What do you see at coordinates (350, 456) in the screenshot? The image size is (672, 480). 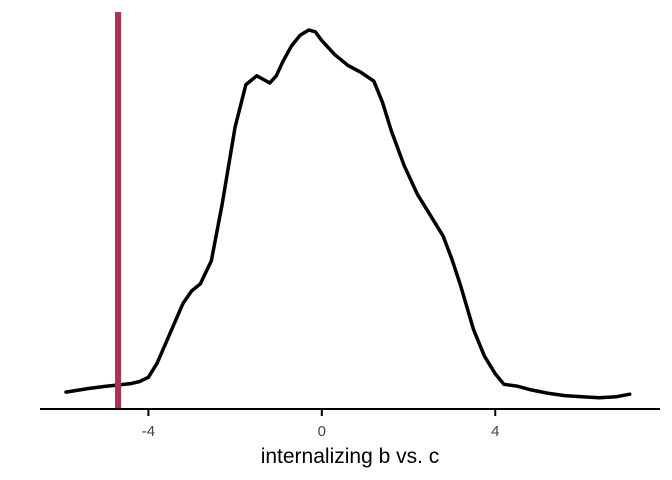 I see `x-axis-title: internalizing b vs. c` at bounding box center [350, 456].